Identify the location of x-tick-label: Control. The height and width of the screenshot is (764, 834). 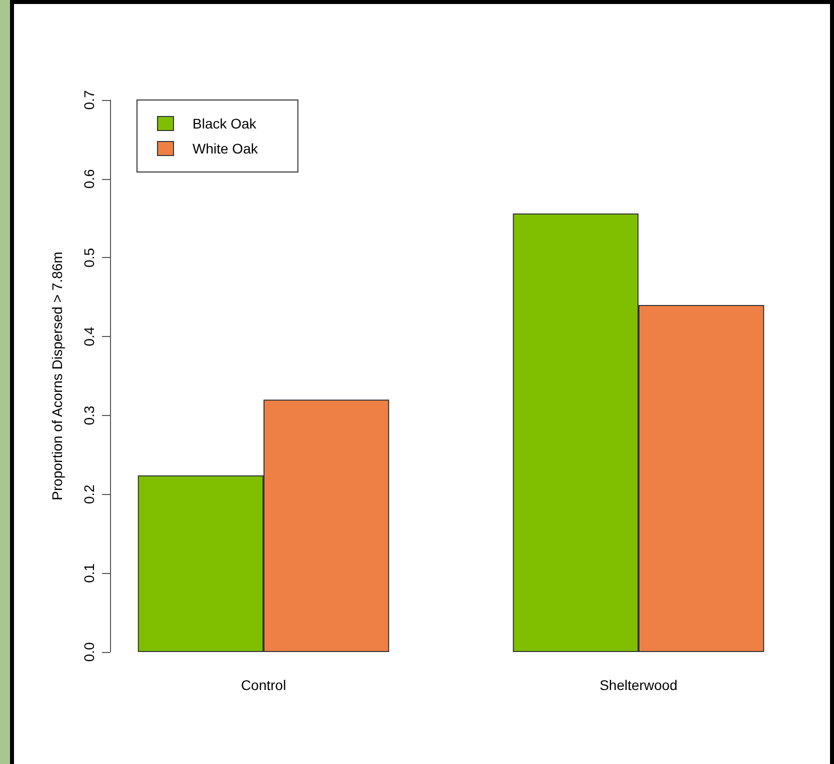
(263, 685).